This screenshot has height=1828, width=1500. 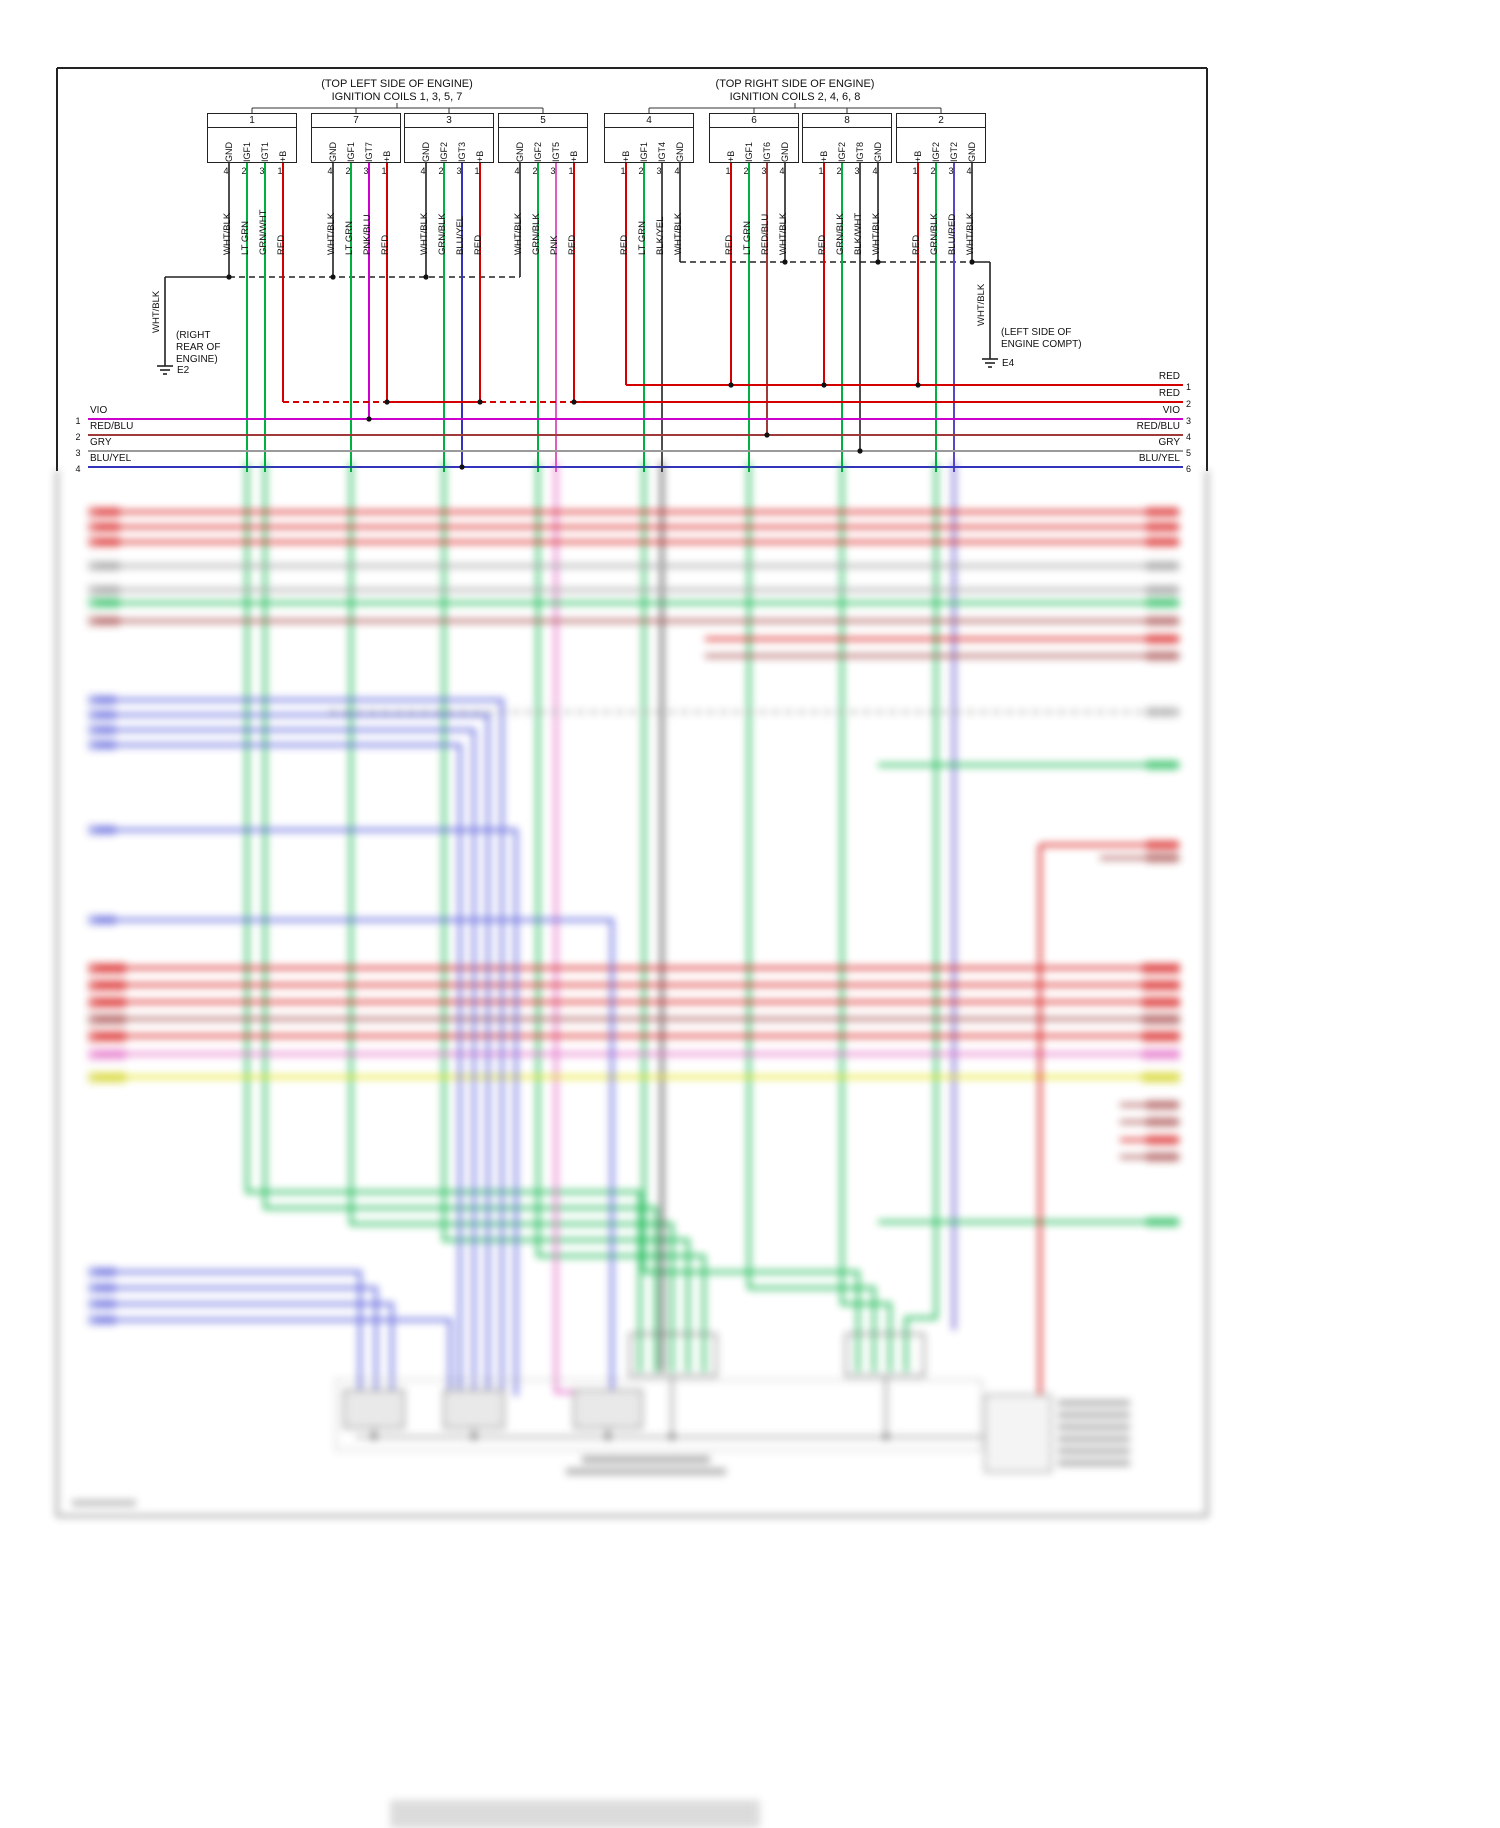 I want to click on bus-number-right-2: 2, so click(x=1189, y=404).